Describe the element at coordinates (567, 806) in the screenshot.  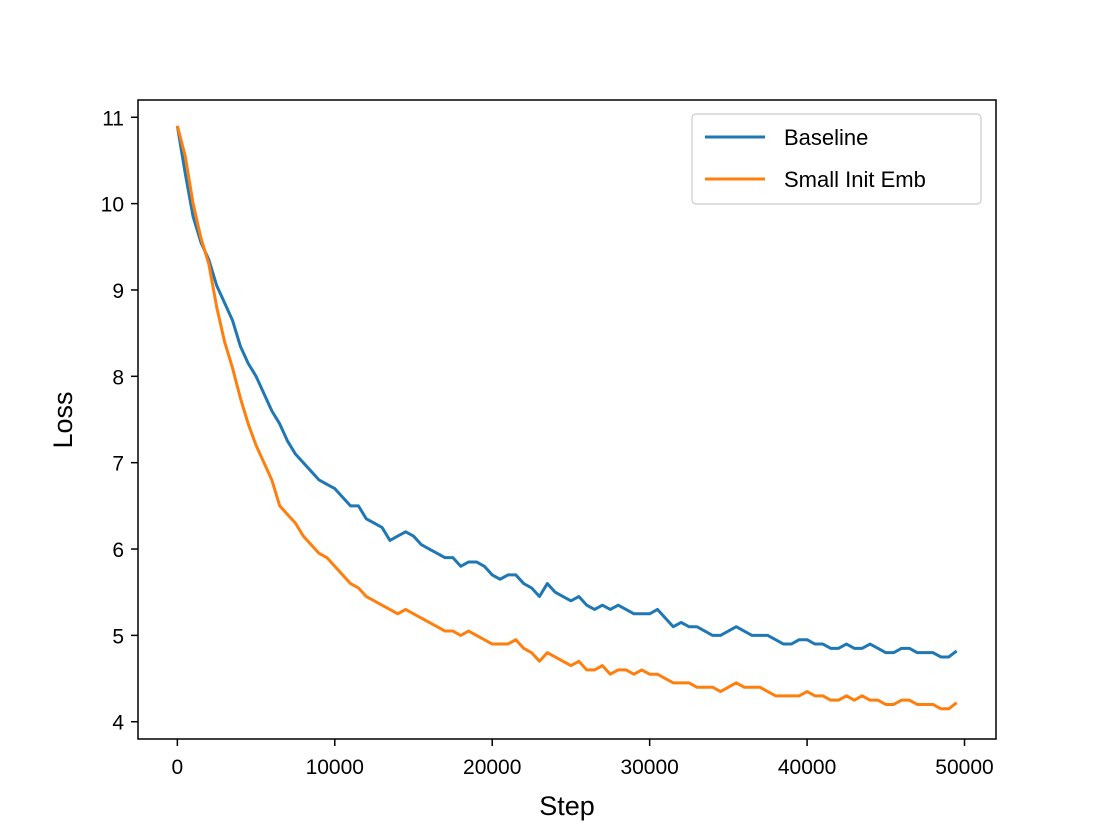
I see `x-axis-title: Step` at that location.